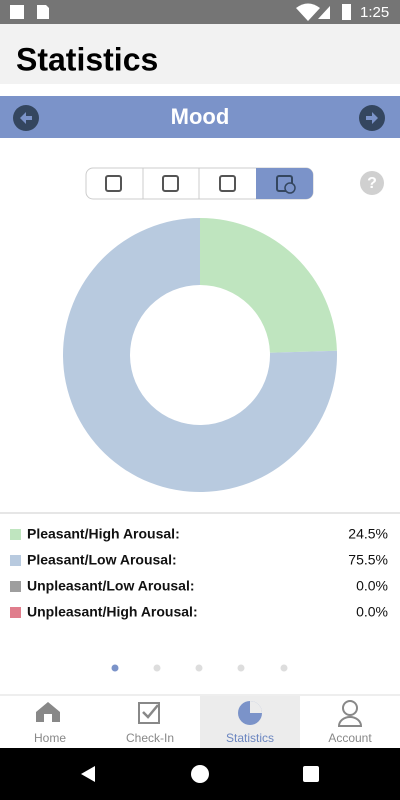 The image size is (400, 800). What do you see at coordinates (268, 285) in the screenshot?
I see `pie-slice` at bounding box center [268, 285].